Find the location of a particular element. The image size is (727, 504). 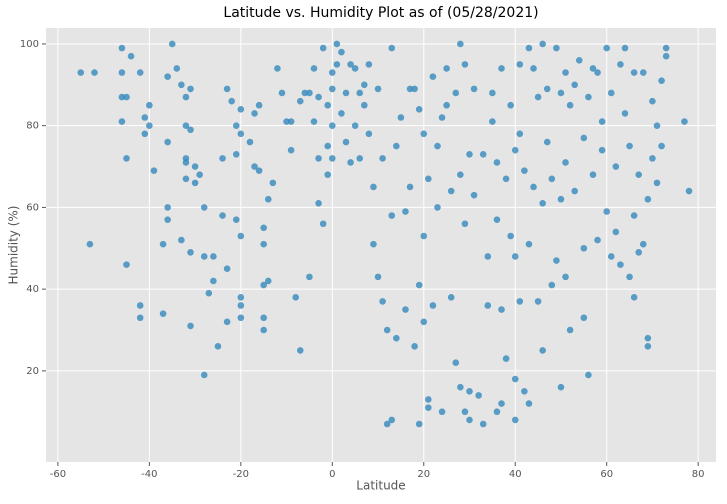

y-tick-label: 40 is located at coordinates (32, 289).